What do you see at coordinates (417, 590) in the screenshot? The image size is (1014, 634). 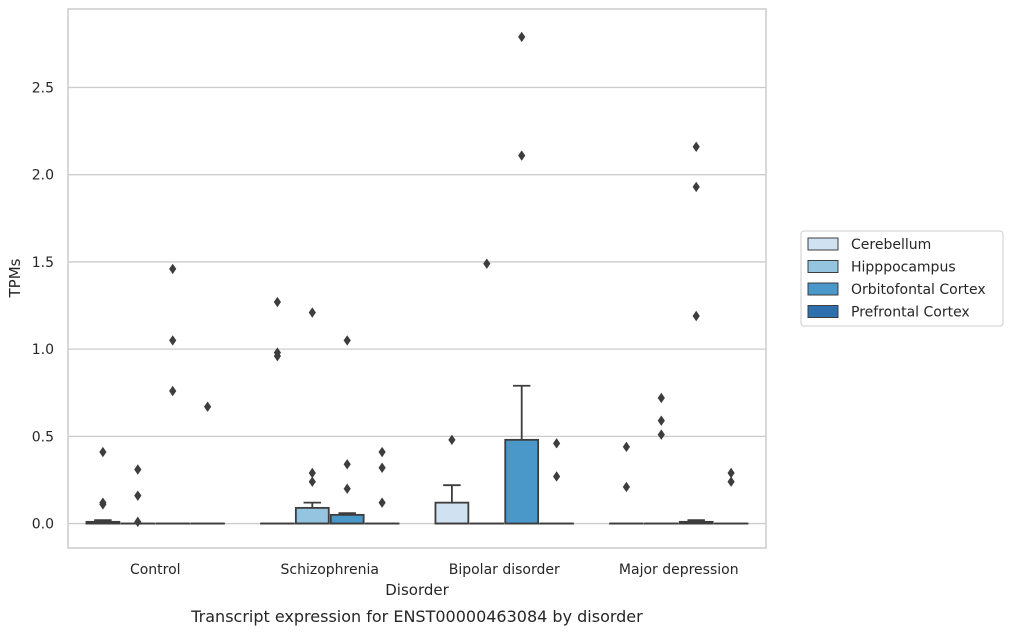 I see `x-axis-title: Disorder` at bounding box center [417, 590].